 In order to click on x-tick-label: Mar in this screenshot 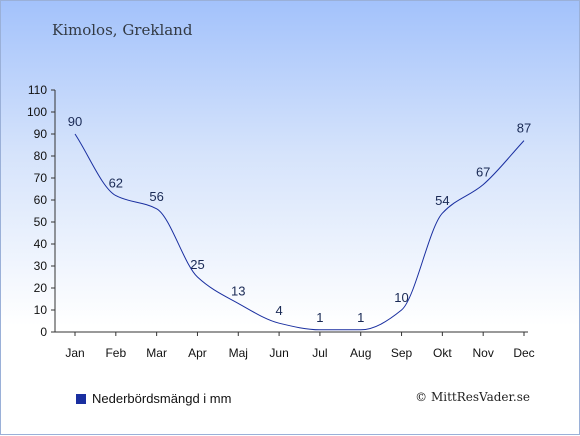, I will do `click(156, 353)`.